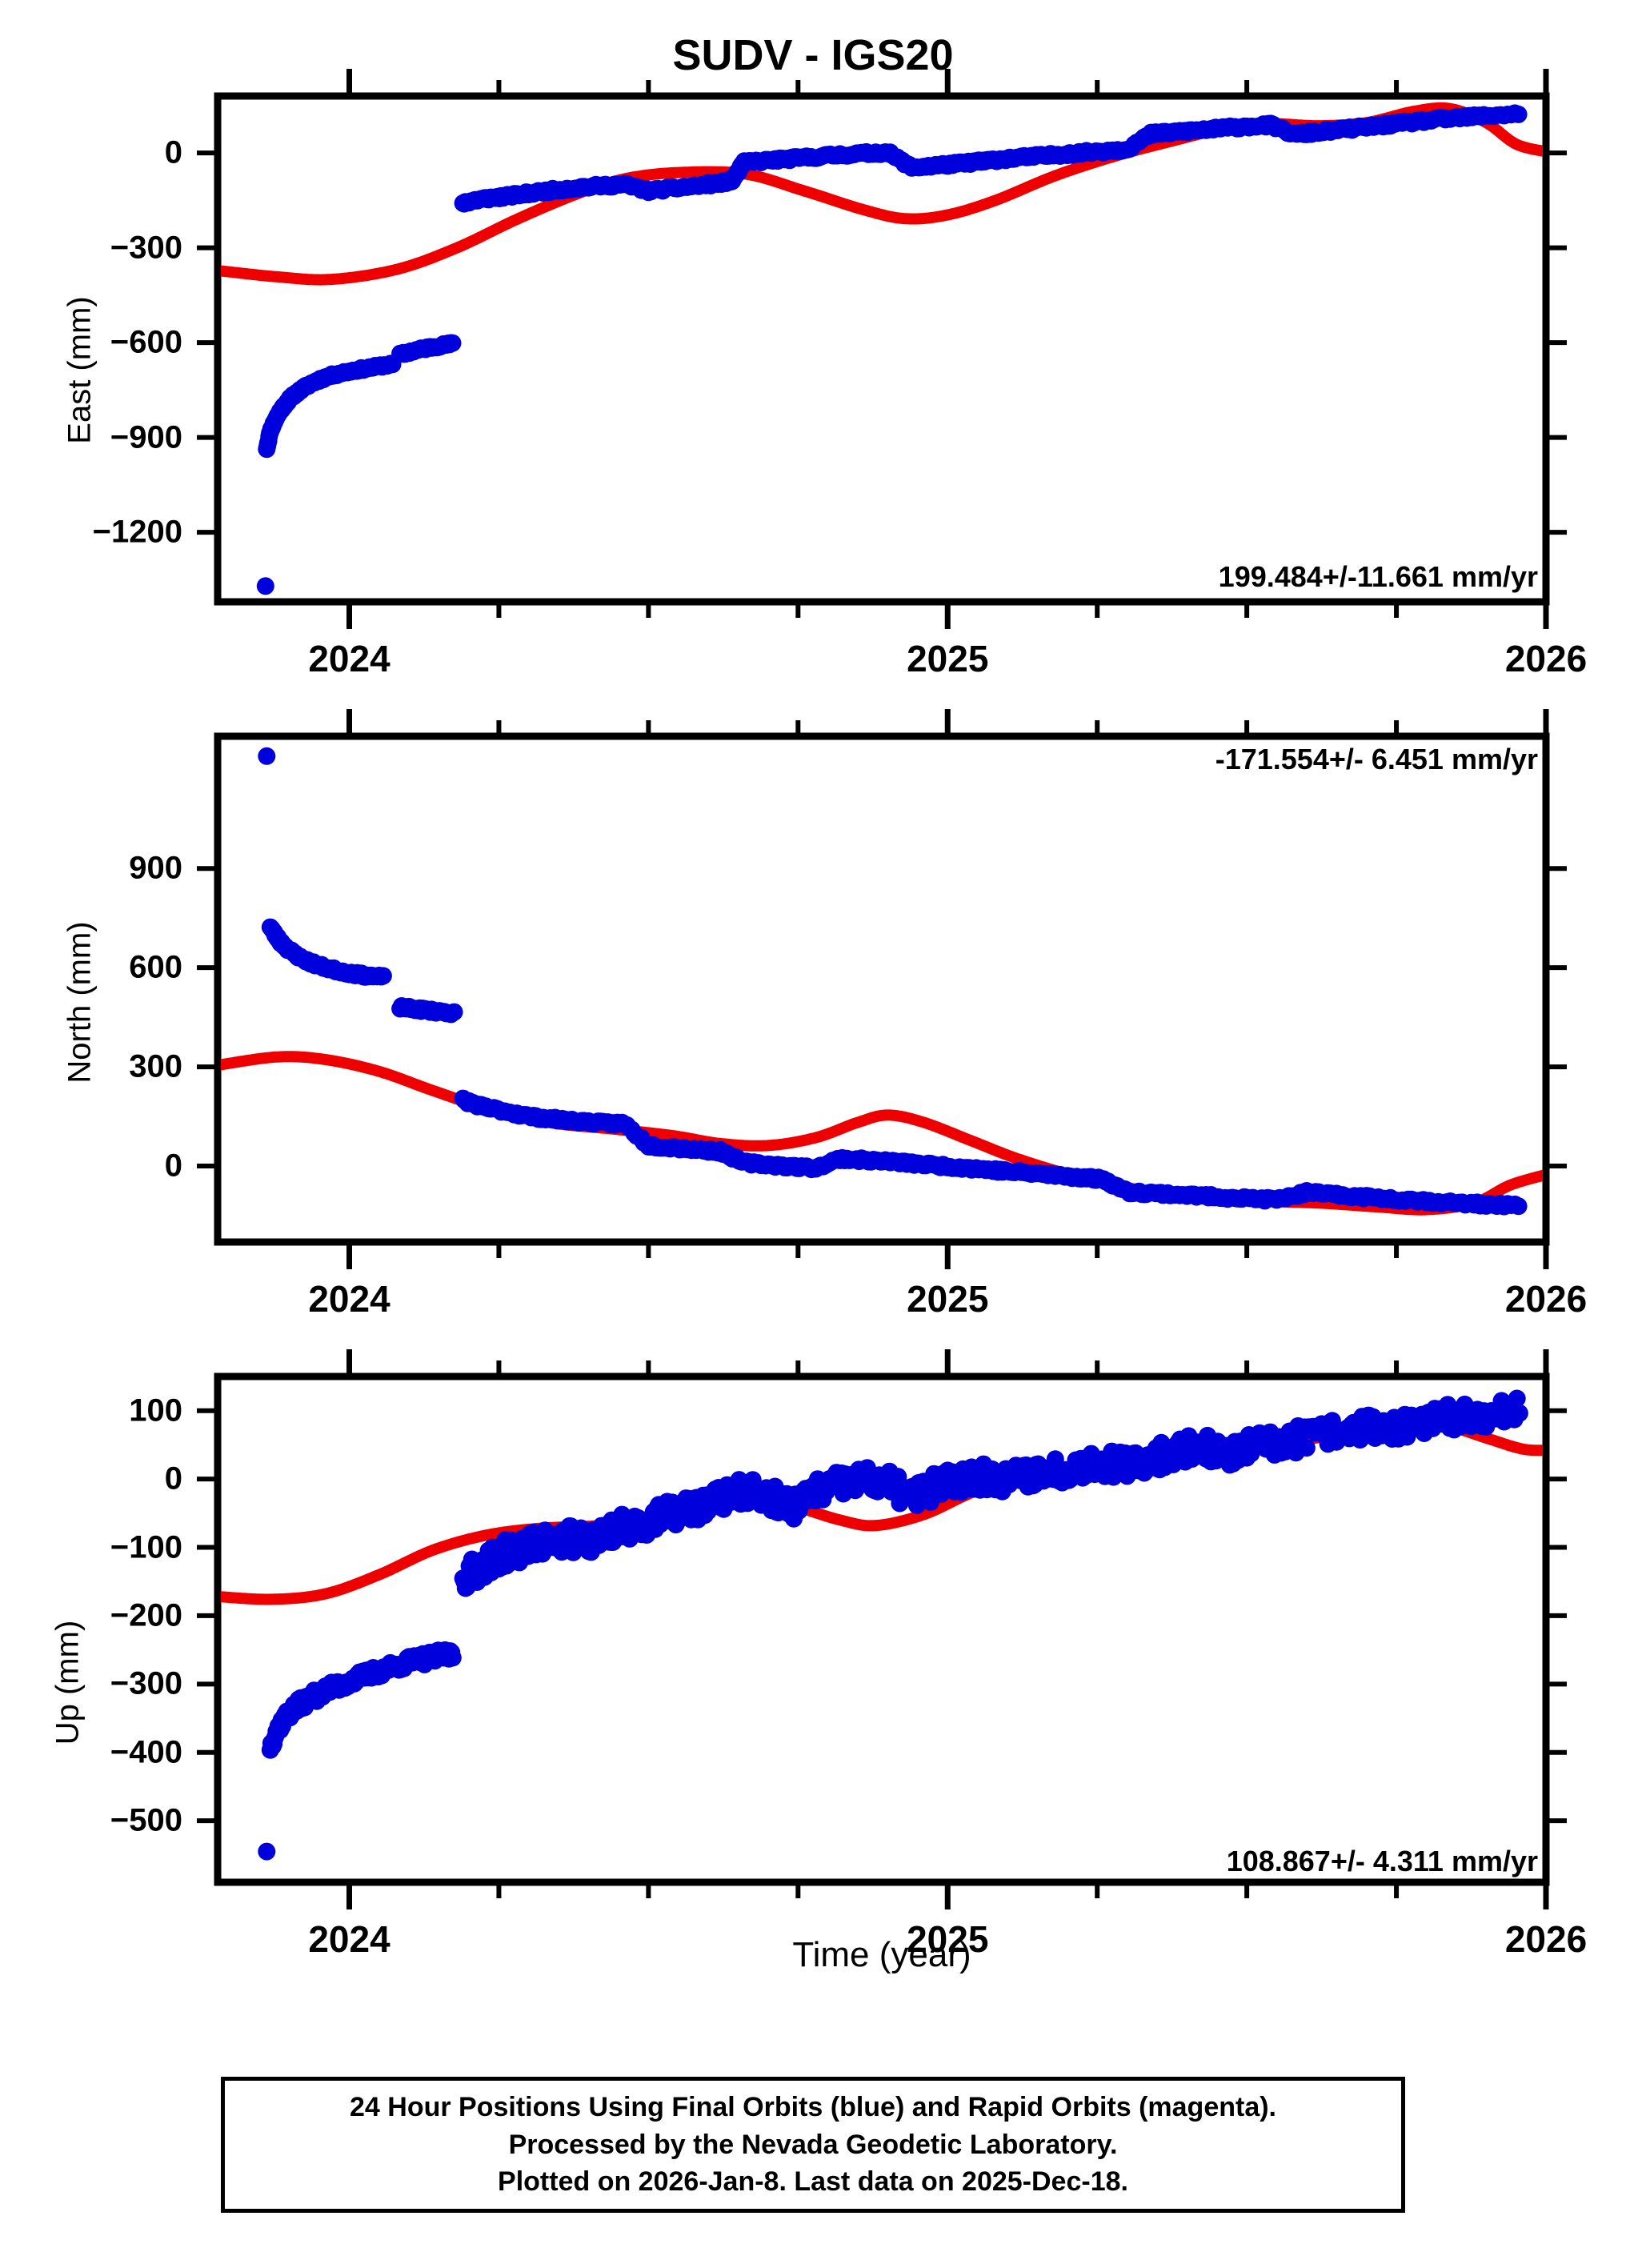 This screenshot has height=2268, width=1626. Describe the element at coordinates (1378, 576) in the screenshot. I see `rate-annotation-east: 199.484+/-11.661 mm/yr` at that location.